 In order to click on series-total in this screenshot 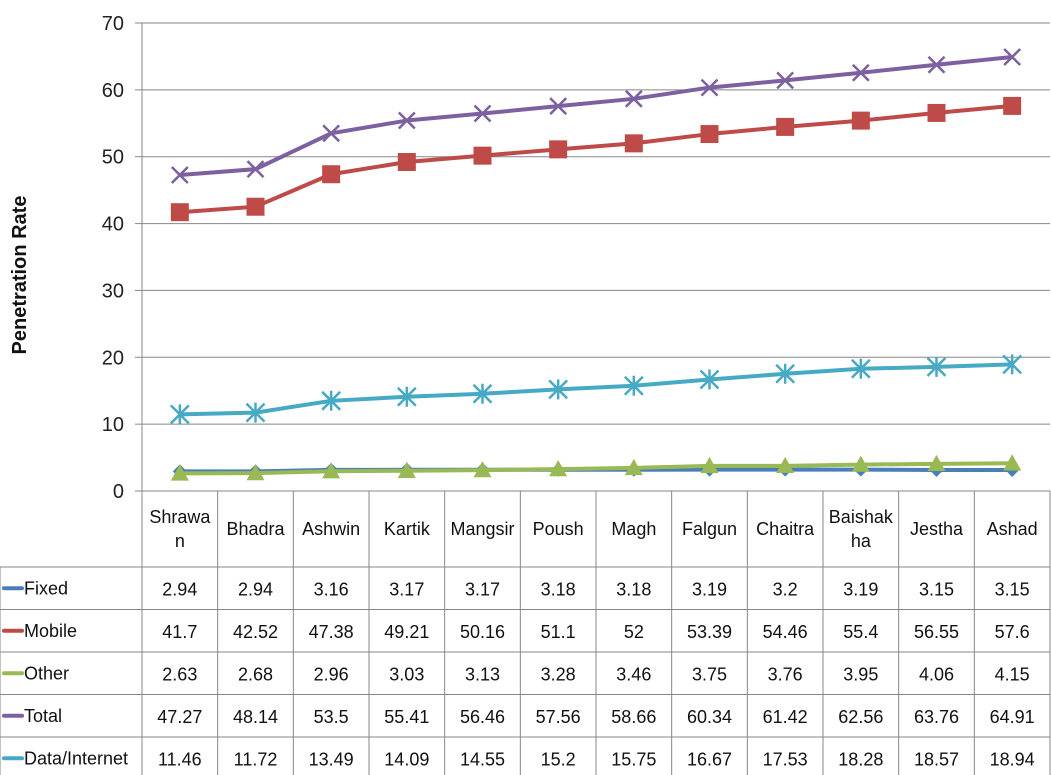, I will do `click(596, 116)`.